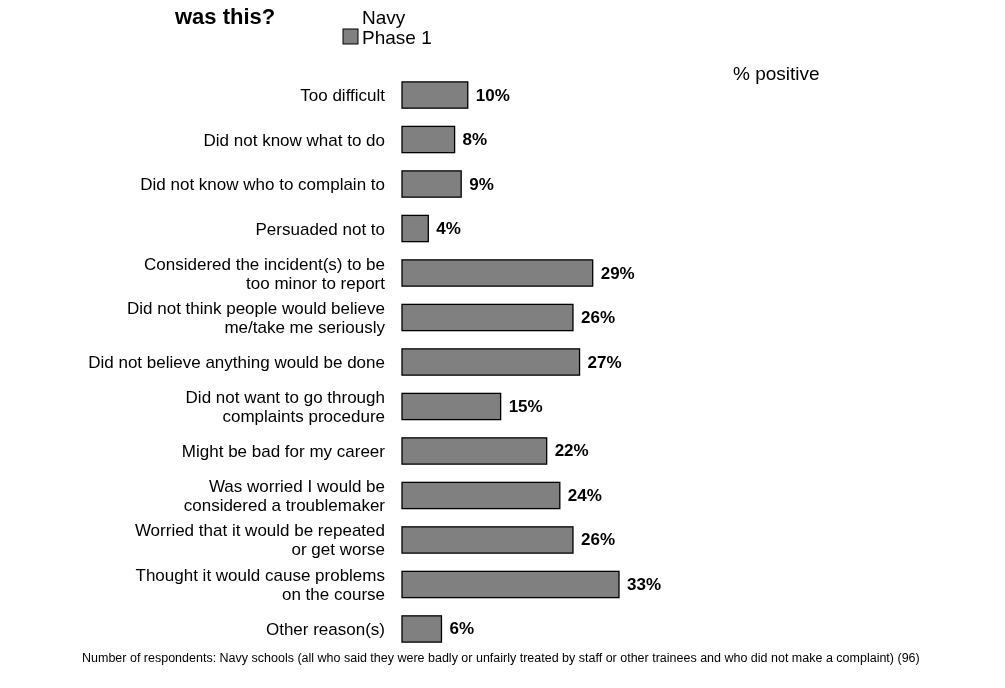  I want to click on data-label: 10%, so click(492, 95).